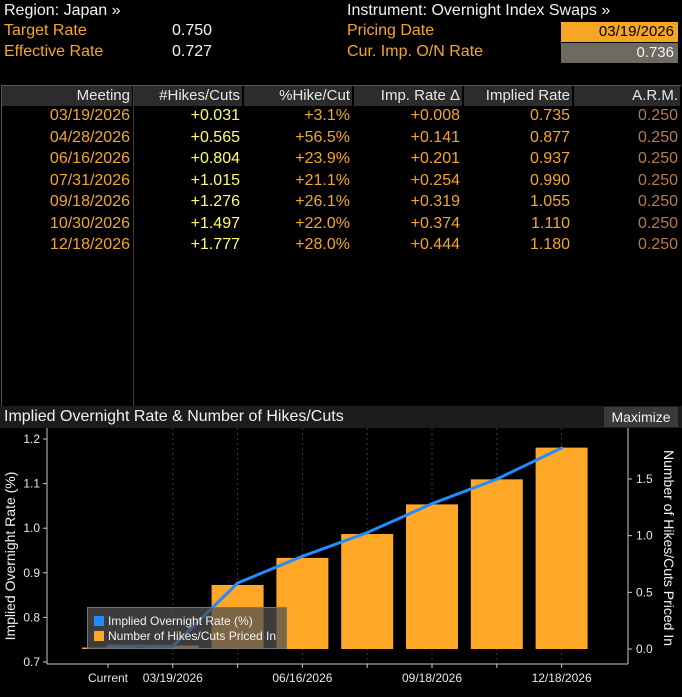 This screenshot has height=697, width=682. What do you see at coordinates (435, 137) in the screenshot?
I see `cell-delta: +0.141` at bounding box center [435, 137].